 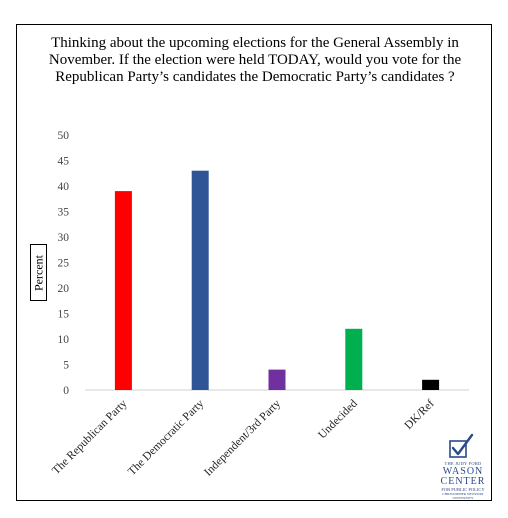 I want to click on x-category-label: The Republican Party, so click(x=90, y=437).